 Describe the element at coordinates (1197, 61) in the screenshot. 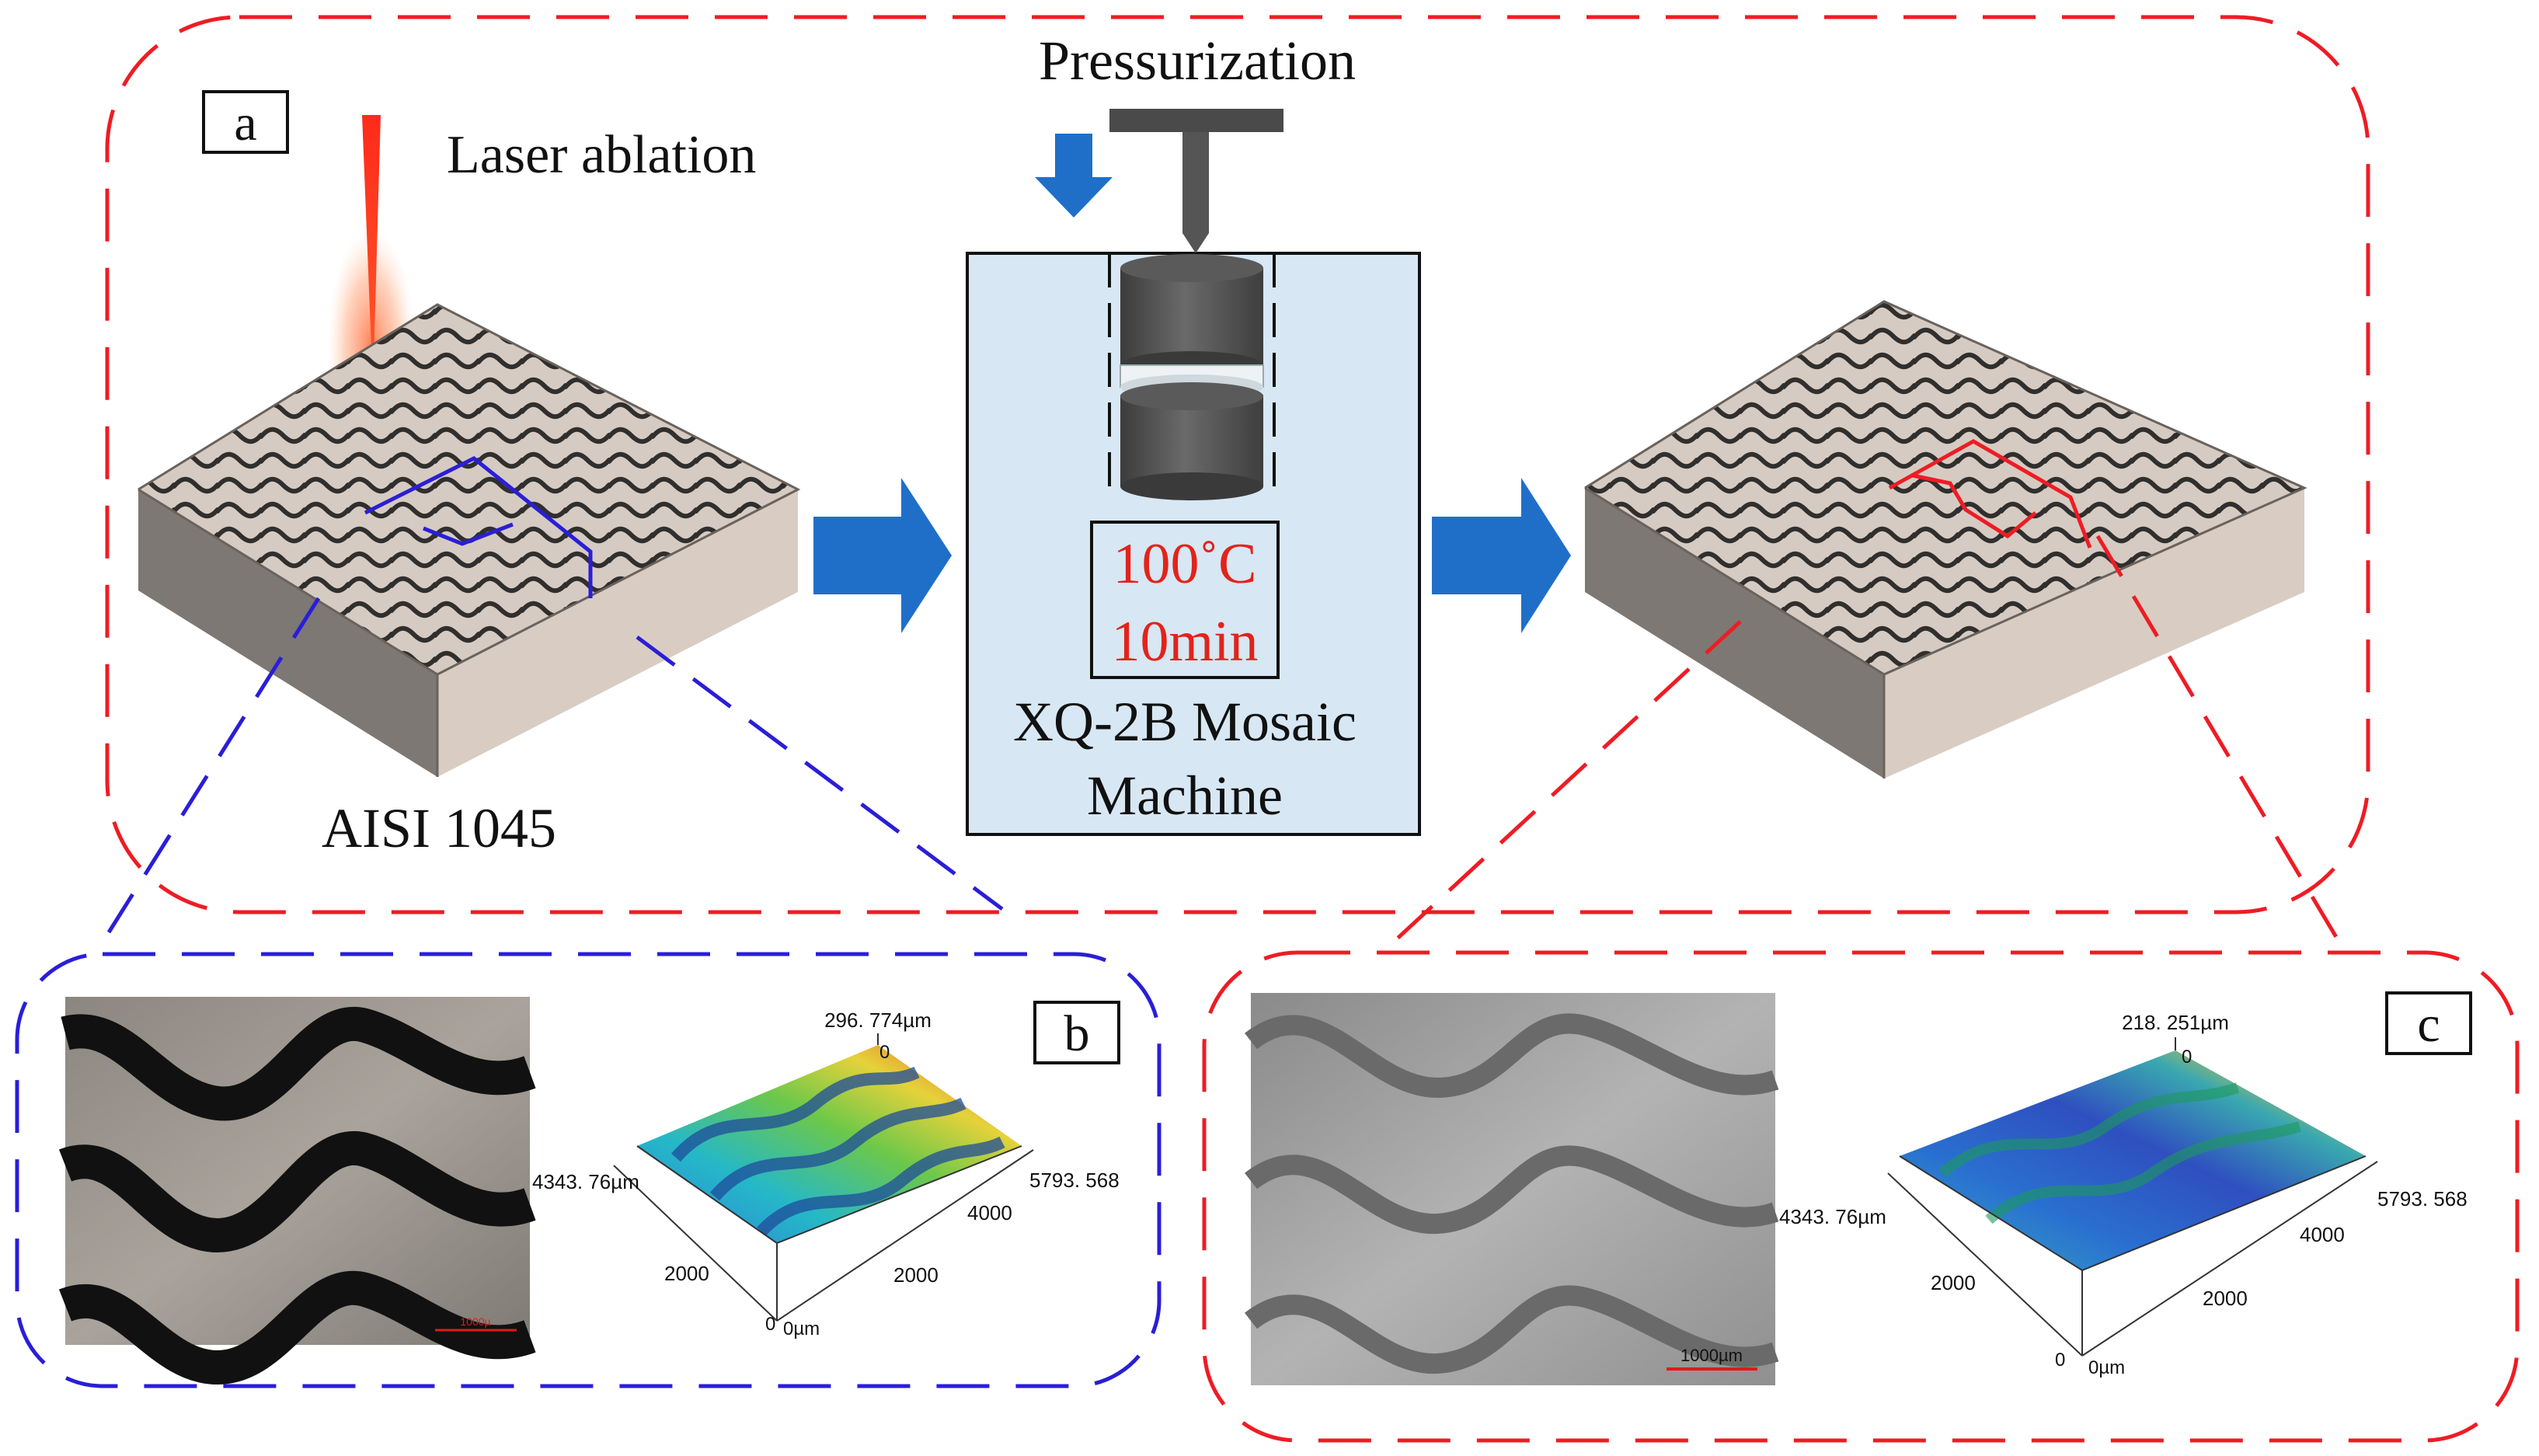

I see `pressurization-label: Pressurization` at that location.